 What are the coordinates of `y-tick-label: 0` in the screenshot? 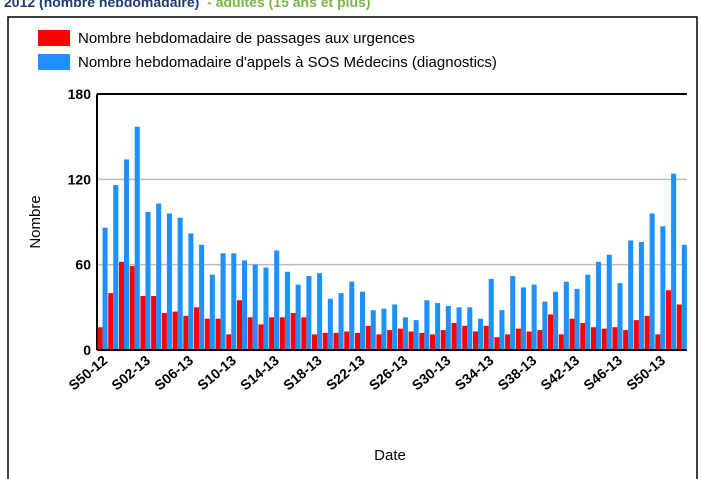 It's located at (87, 350).